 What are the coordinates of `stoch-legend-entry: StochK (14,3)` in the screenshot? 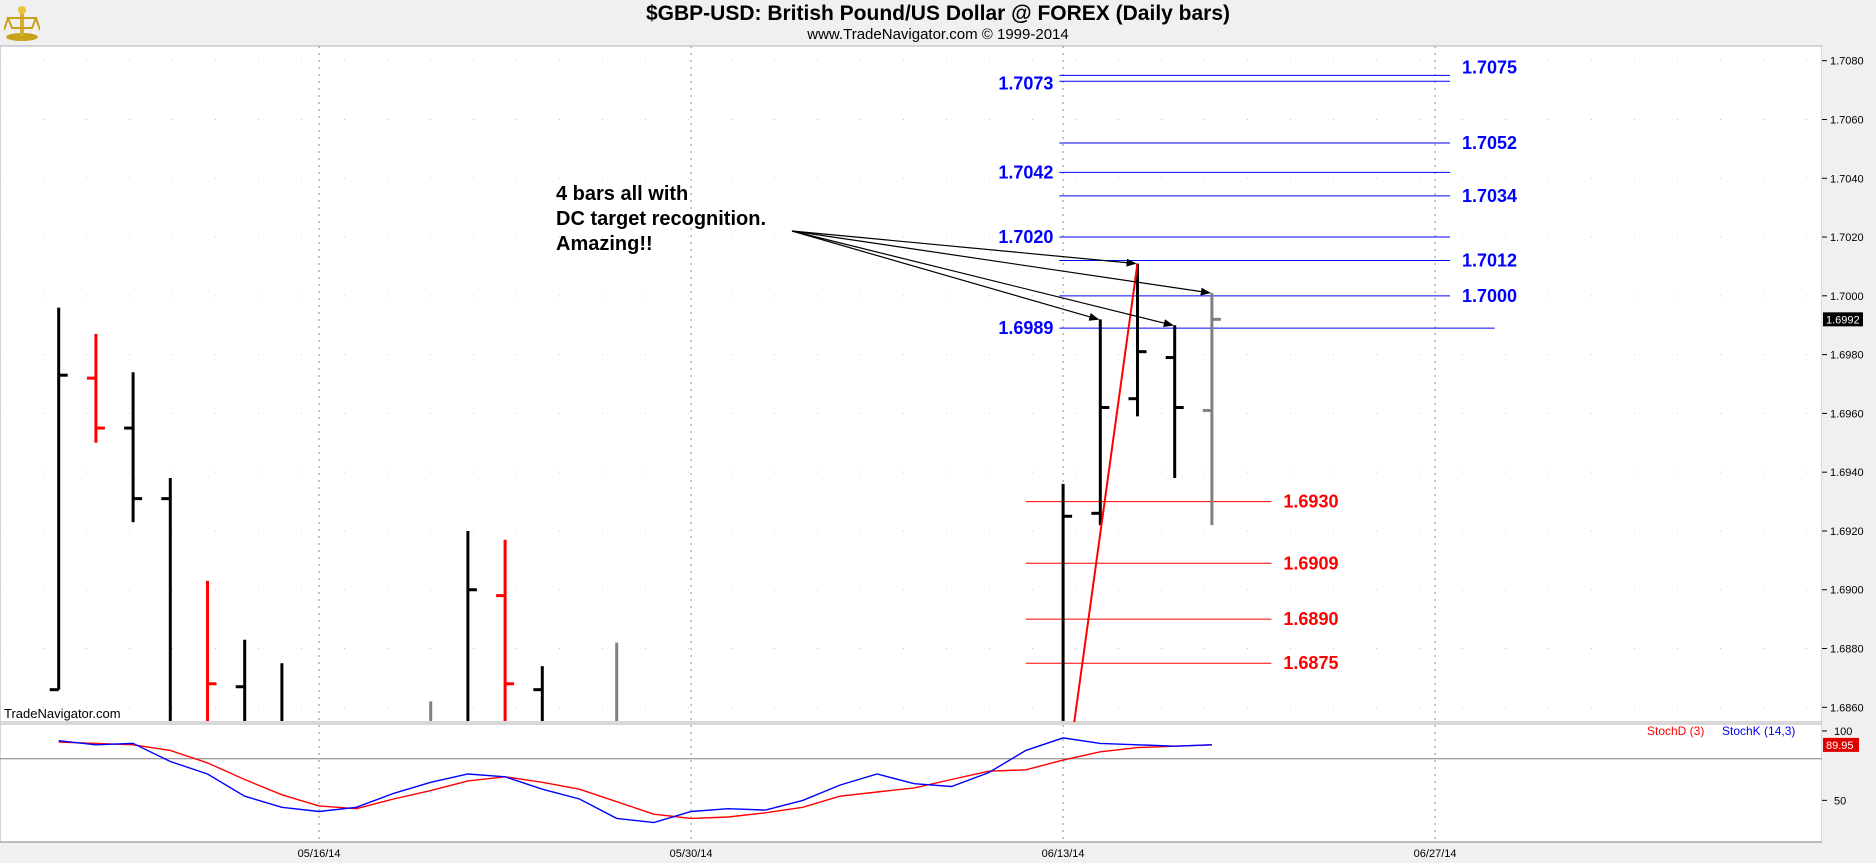 It's located at (1758, 731).